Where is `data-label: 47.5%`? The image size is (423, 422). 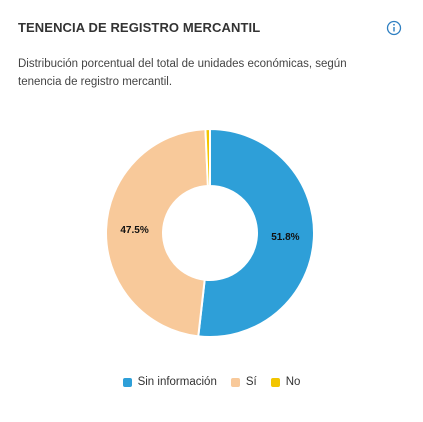
data-label: 47.5% is located at coordinates (134, 230).